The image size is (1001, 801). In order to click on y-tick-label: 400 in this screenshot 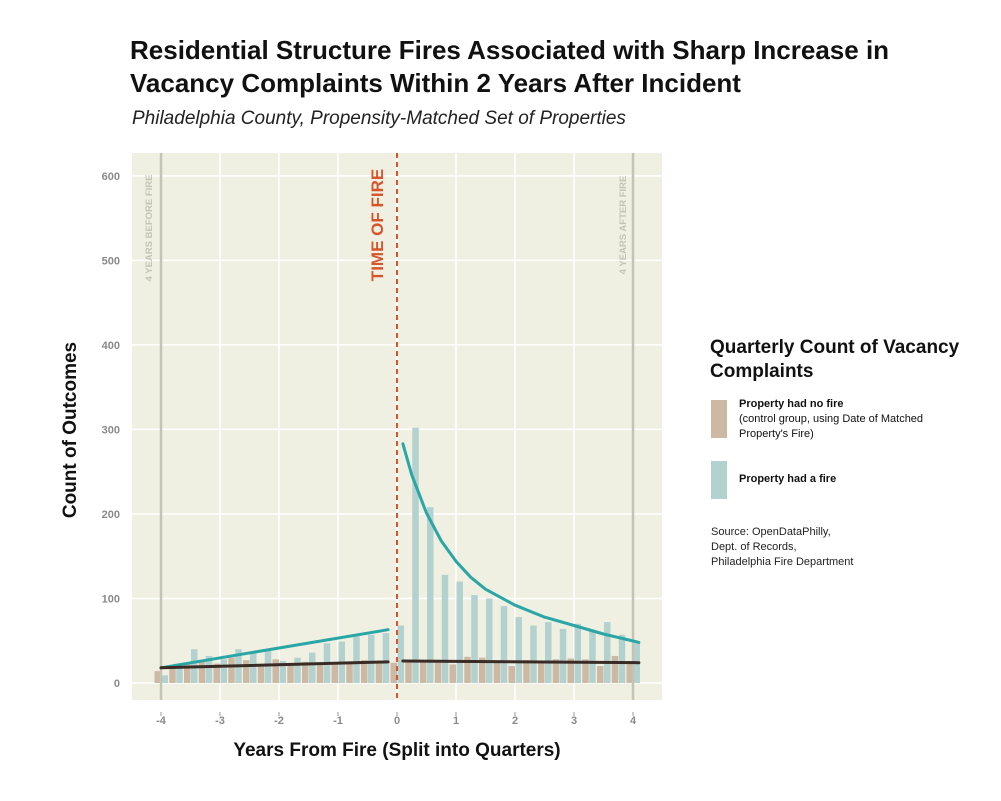, I will do `click(111, 346)`.